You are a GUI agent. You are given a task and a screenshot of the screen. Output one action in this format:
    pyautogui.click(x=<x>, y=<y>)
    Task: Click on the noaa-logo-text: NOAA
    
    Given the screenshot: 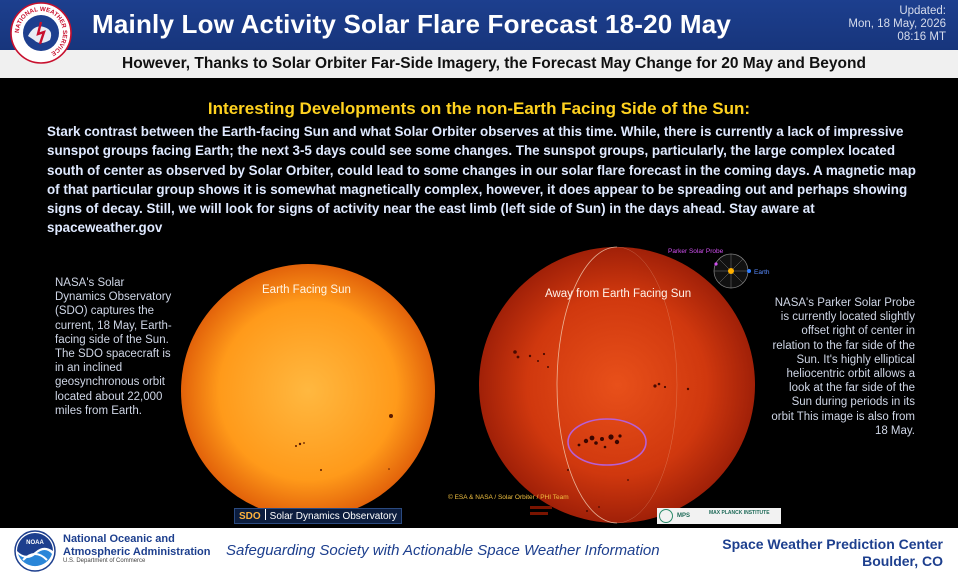 What is the action you would take?
    pyautogui.click(x=35, y=543)
    